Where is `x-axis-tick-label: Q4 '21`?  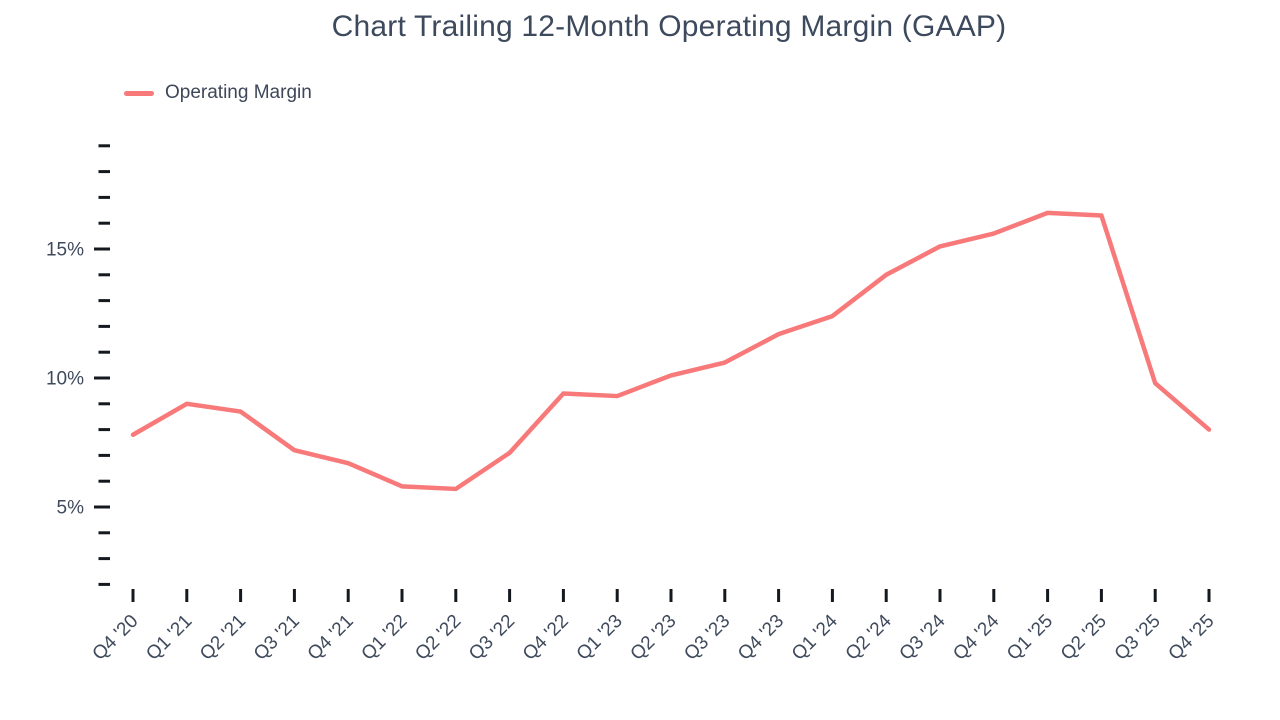
x-axis-tick-label: Q4 '21 is located at coordinates (331, 638).